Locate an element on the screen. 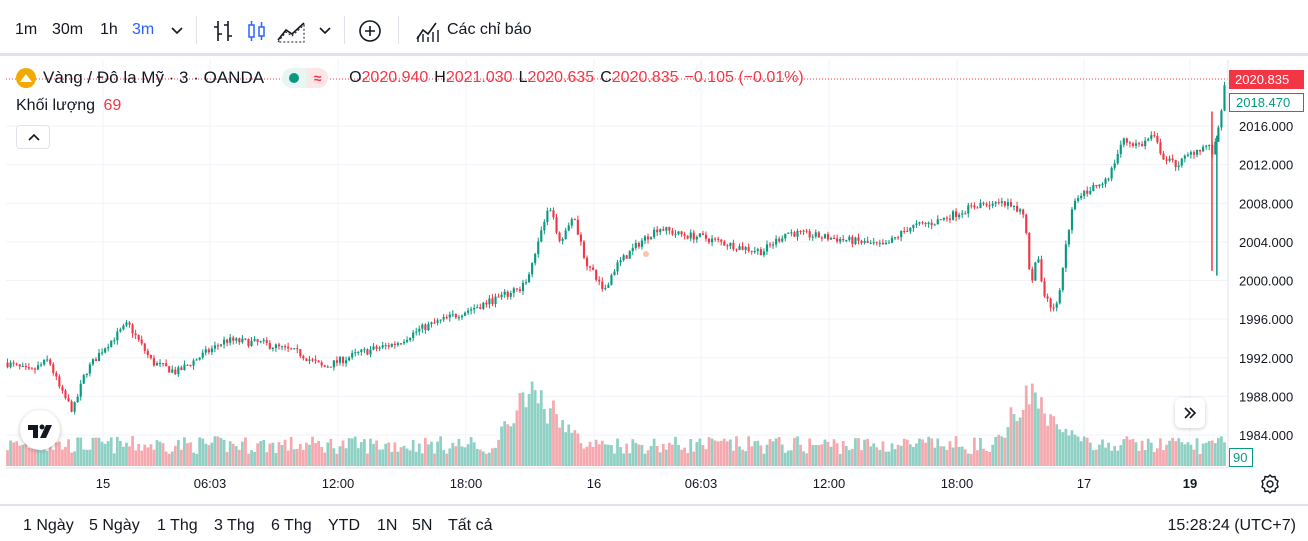 The image size is (1308, 541). range-1d: 1 Ngày is located at coordinates (48, 525).